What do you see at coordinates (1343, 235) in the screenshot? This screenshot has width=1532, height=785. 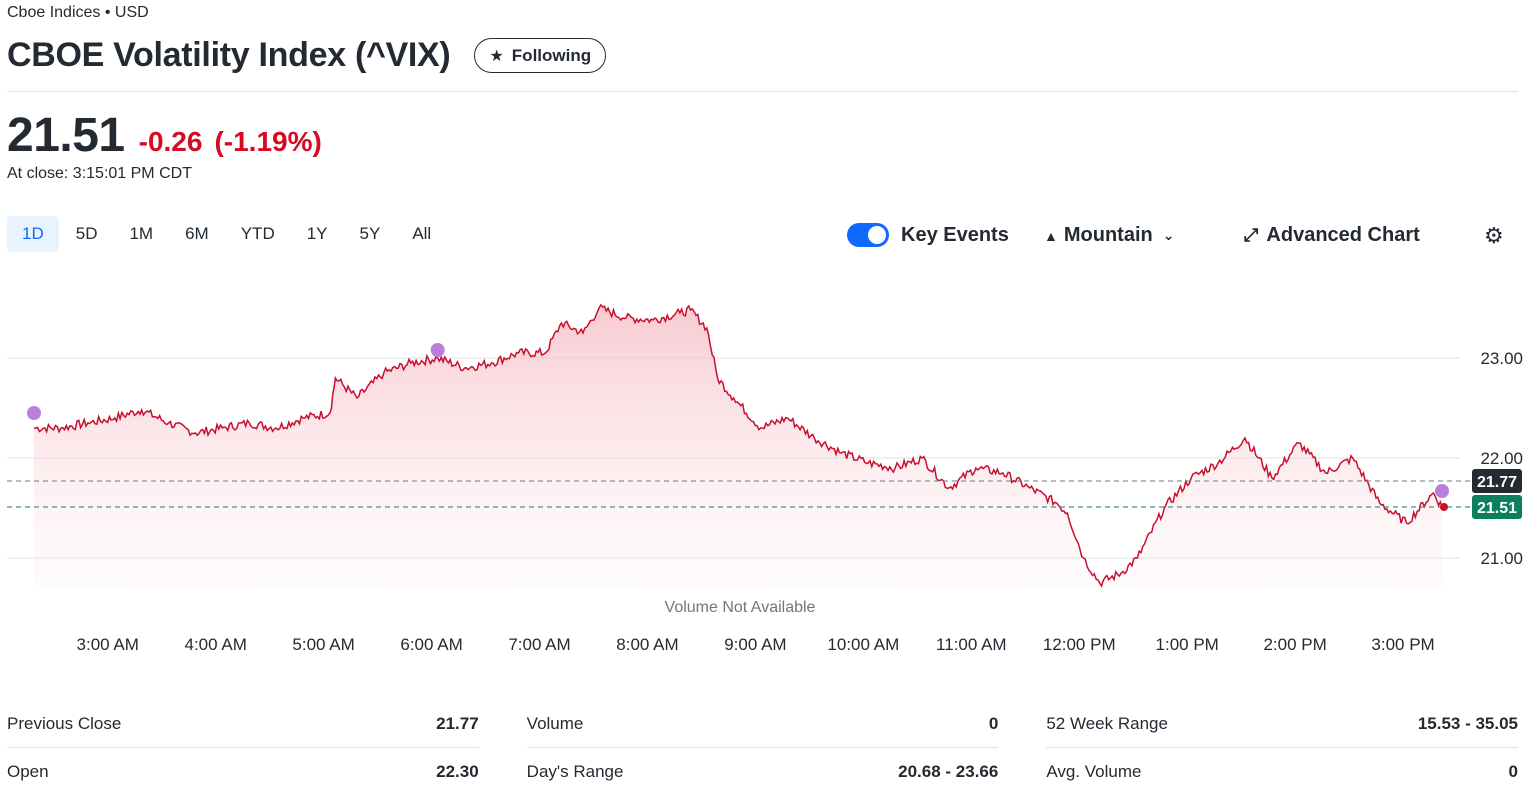 I see `advanced-chart-label: Advanced Chart` at bounding box center [1343, 235].